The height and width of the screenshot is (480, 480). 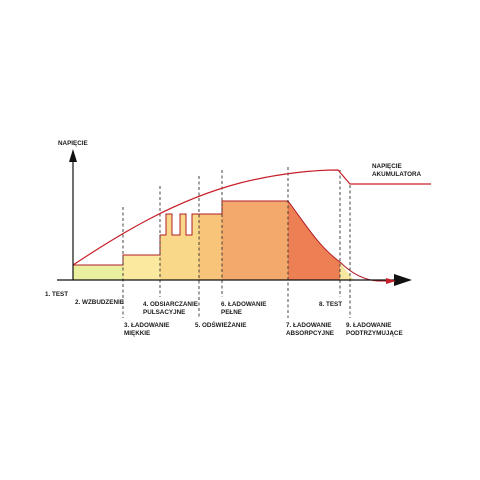 What do you see at coordinates (179, 247) in the screenshot?
I see `stage-4-fill` at bounding box center [179, 247].